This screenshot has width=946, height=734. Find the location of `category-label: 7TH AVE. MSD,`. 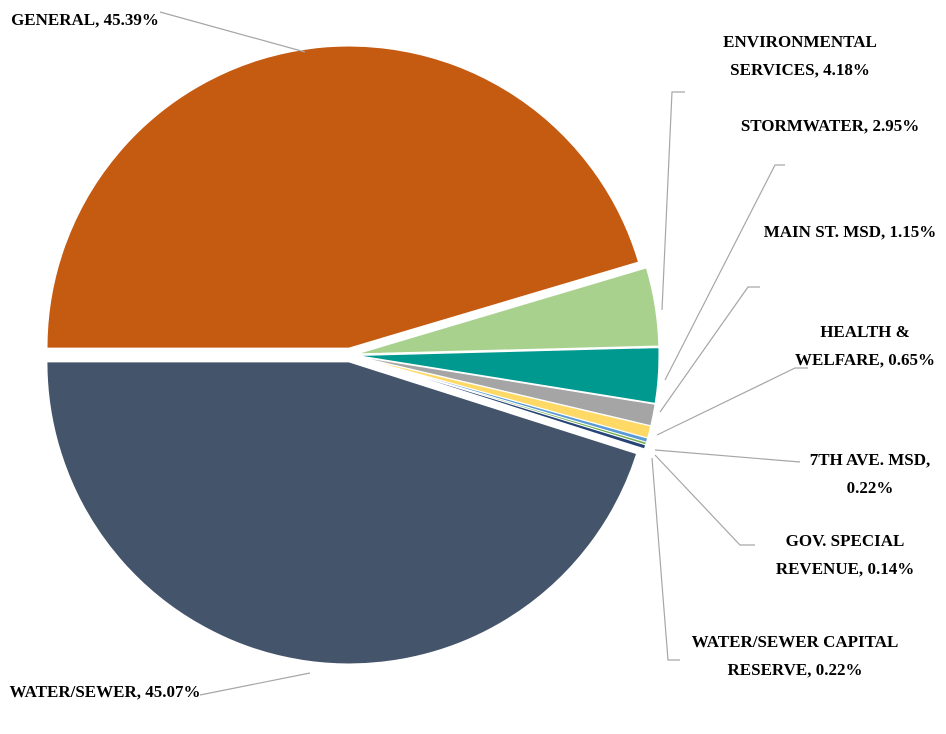

category-label: 7TH AVE. MSD, is located at coordinates (870, 459).